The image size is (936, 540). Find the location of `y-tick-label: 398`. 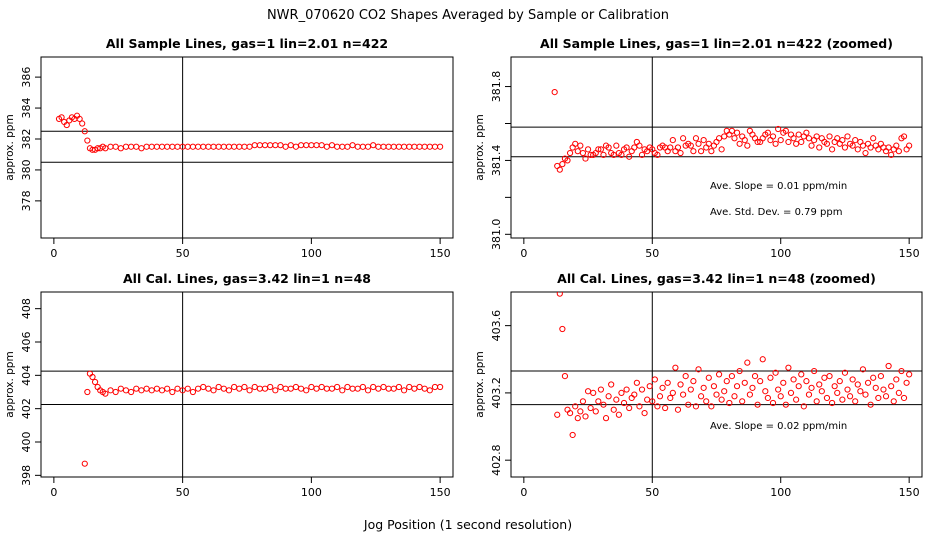

y-tick-label: 398 is located at coordinates (26, 475).